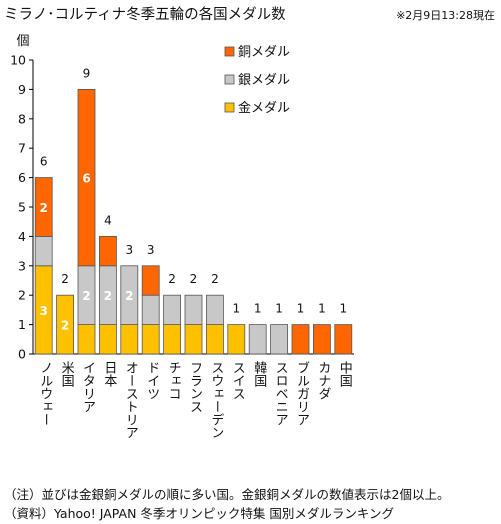 This screenshot has width=501, height=524. Describe the element at coordinates (44, 311) in the screenshot. I see `bar-segment-label: 3` at that location.